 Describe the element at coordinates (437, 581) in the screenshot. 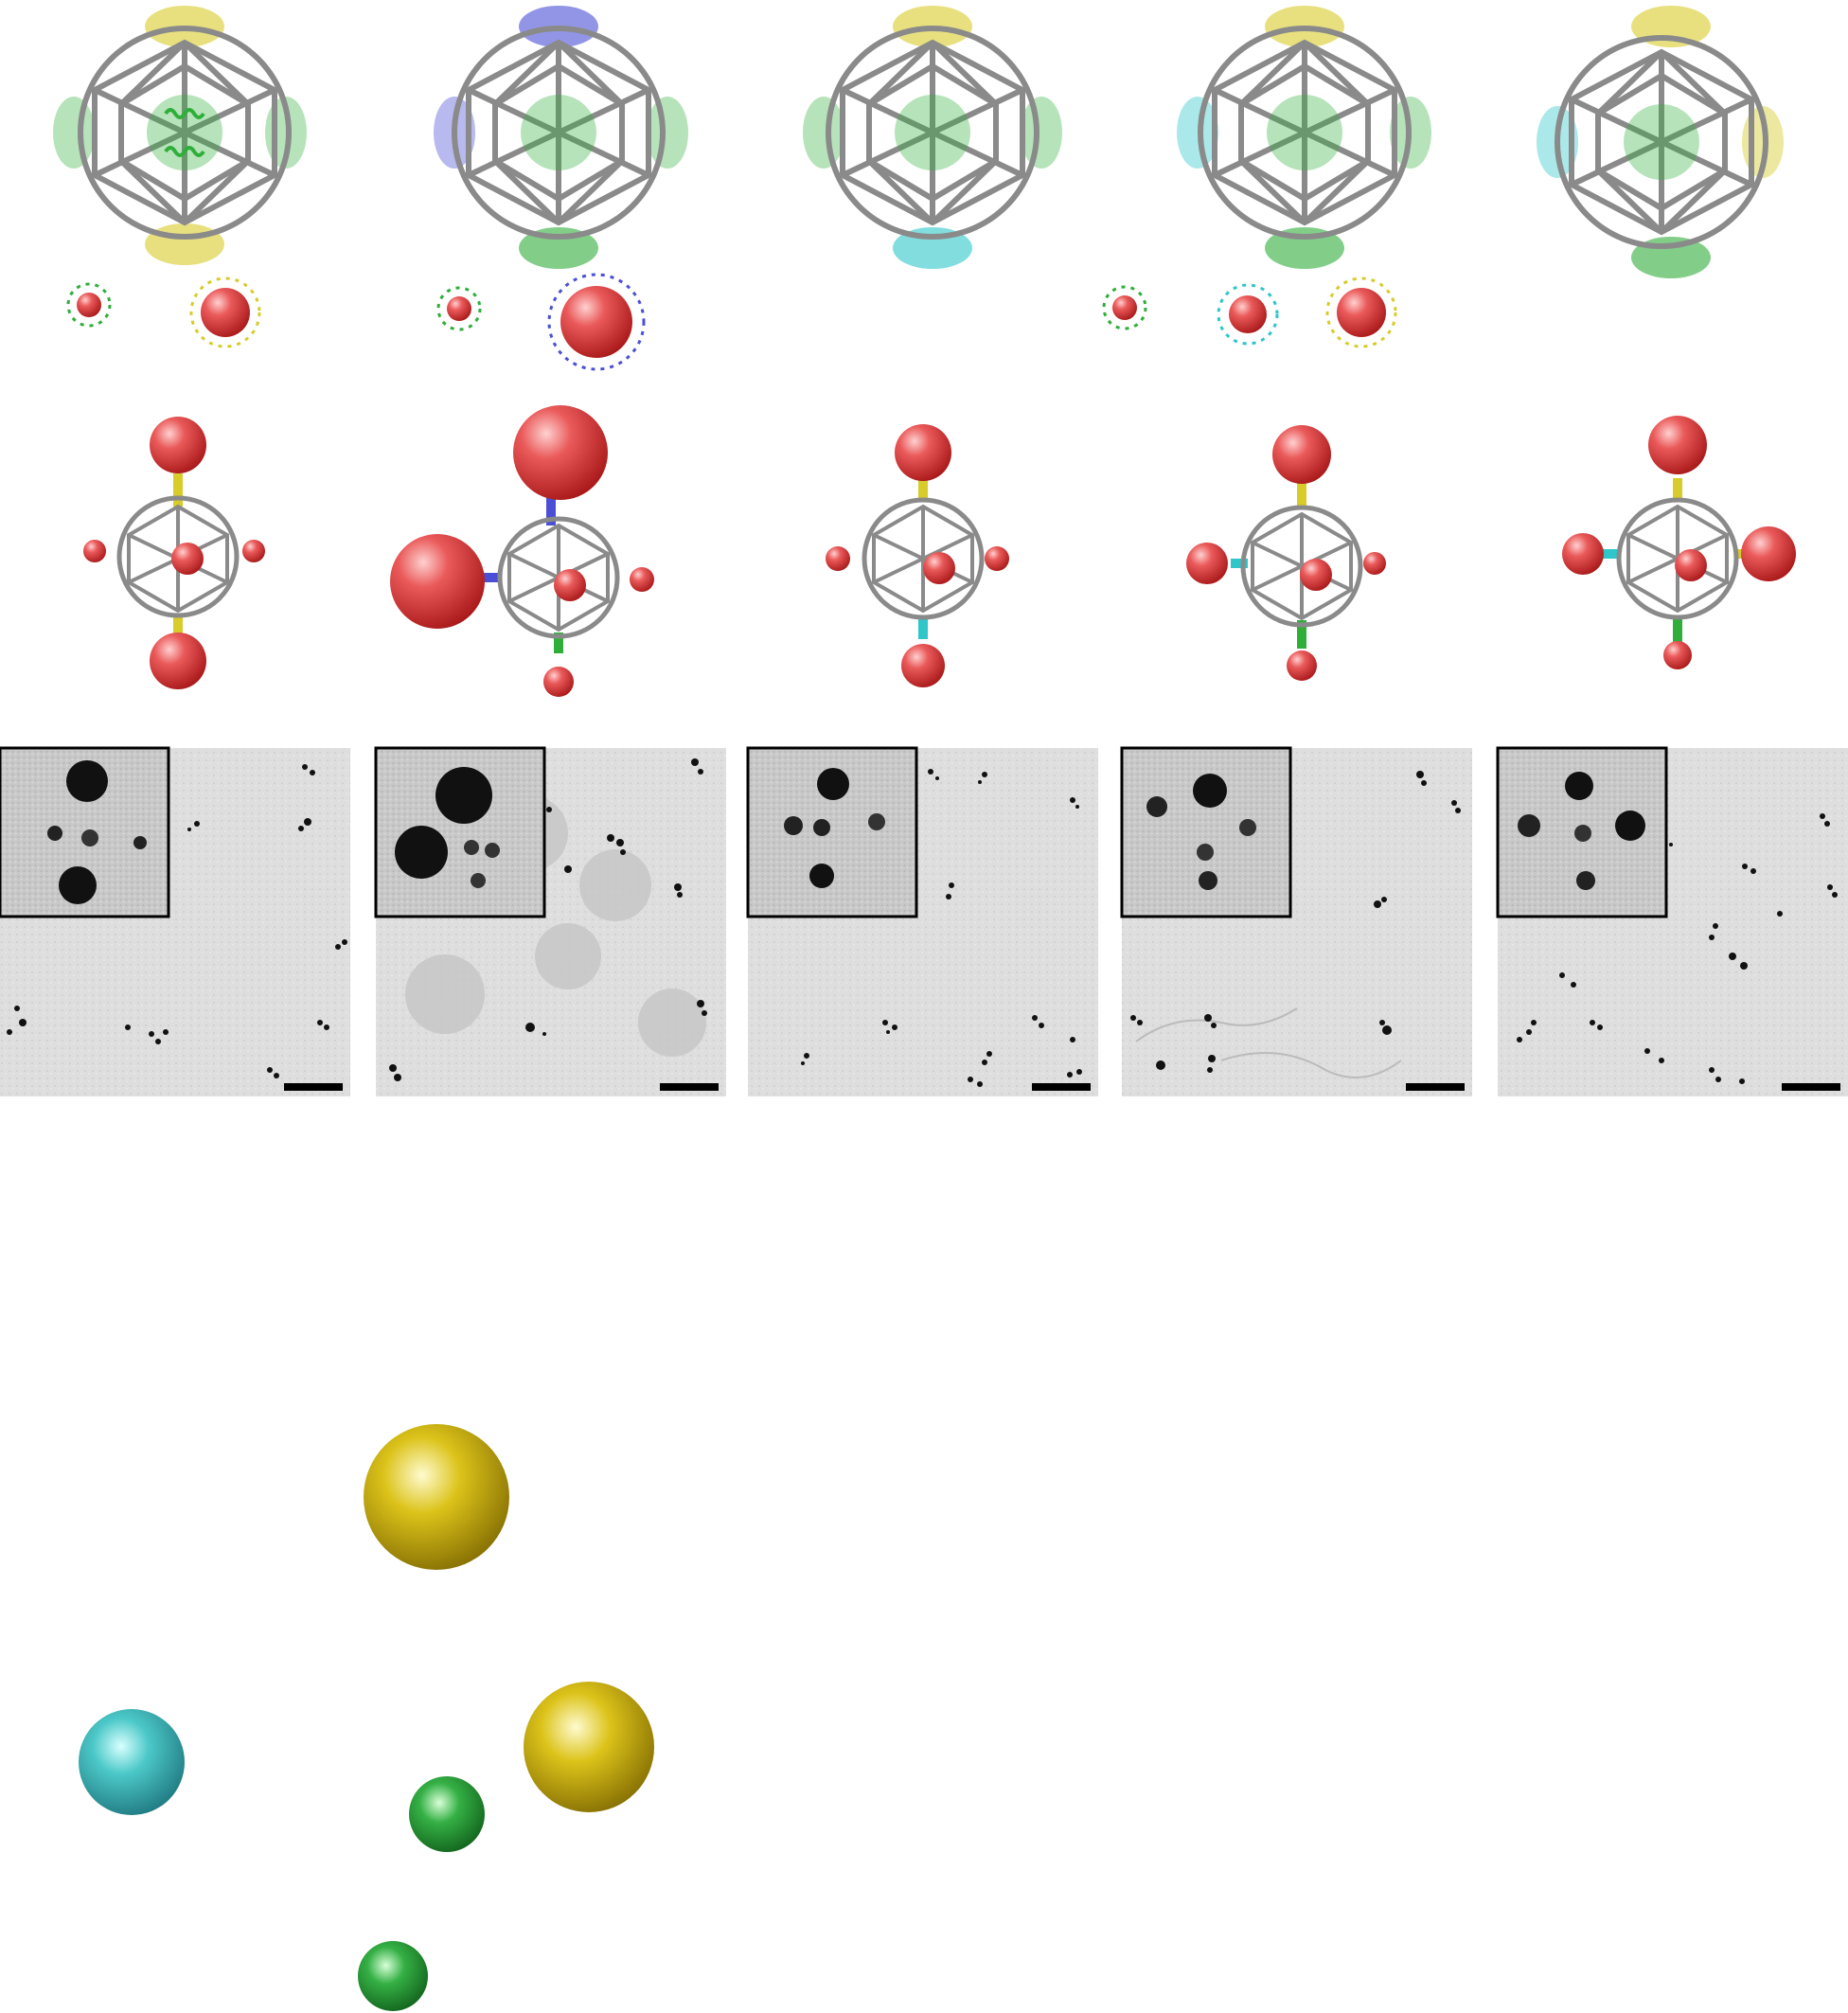

I see `particle-left-large` at that location.